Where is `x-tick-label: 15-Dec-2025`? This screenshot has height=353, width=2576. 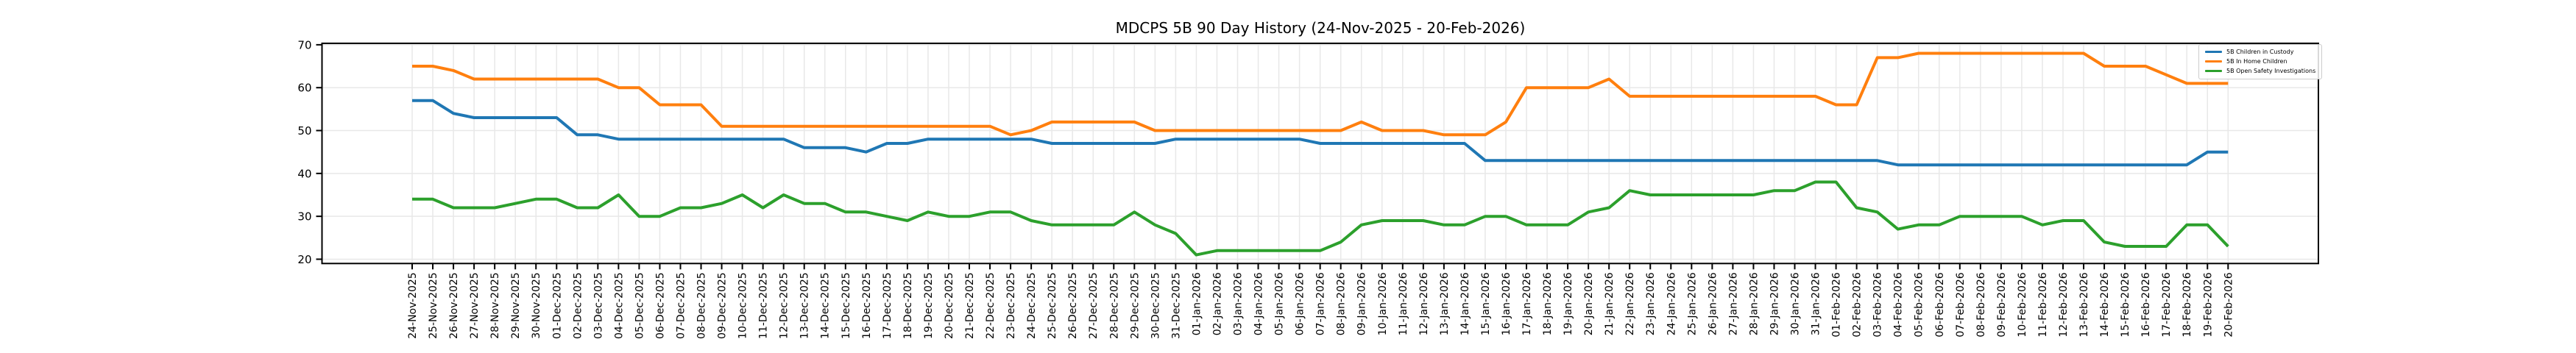 x-tick-label: 15-Dec-2025 is located at coordinates (847, 306).